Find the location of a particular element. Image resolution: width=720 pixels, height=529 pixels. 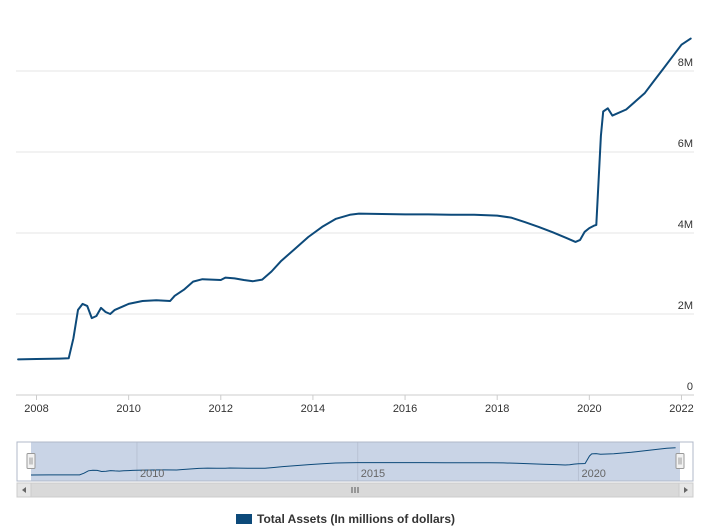

navigator-left-handle is located at coordinates (31, 461).